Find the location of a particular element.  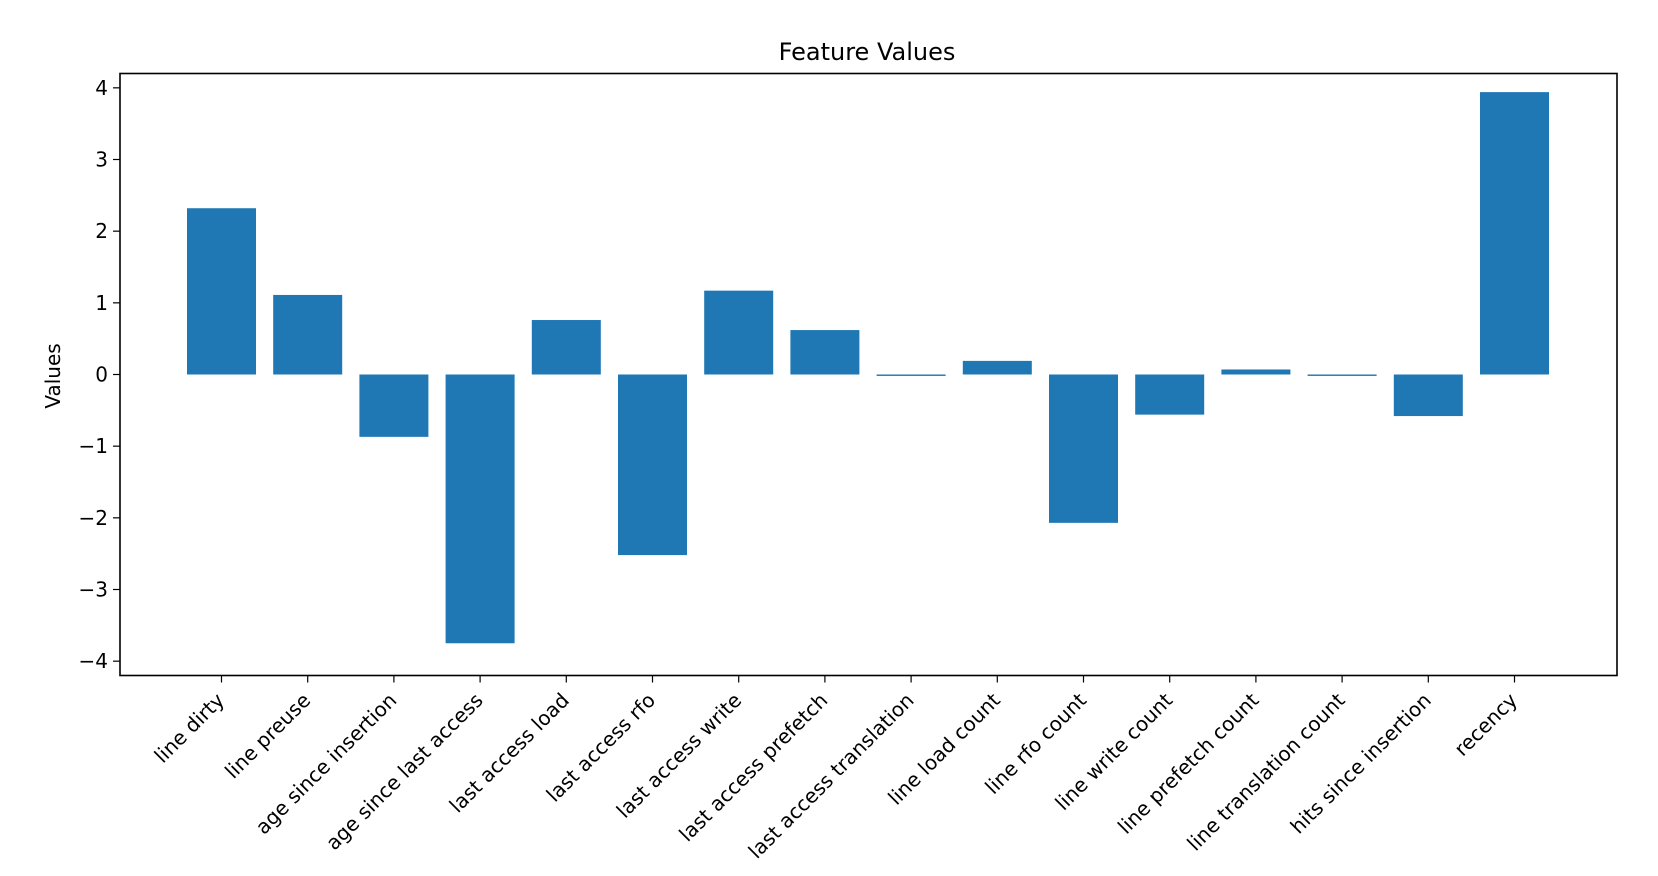

y-tick-label: 4 is located at coordinates (101, 88).